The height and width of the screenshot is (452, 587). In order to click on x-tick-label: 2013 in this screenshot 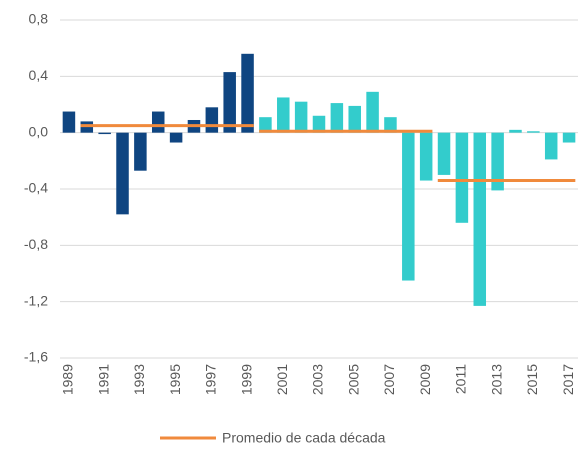, I will do `click(496, 379)`.